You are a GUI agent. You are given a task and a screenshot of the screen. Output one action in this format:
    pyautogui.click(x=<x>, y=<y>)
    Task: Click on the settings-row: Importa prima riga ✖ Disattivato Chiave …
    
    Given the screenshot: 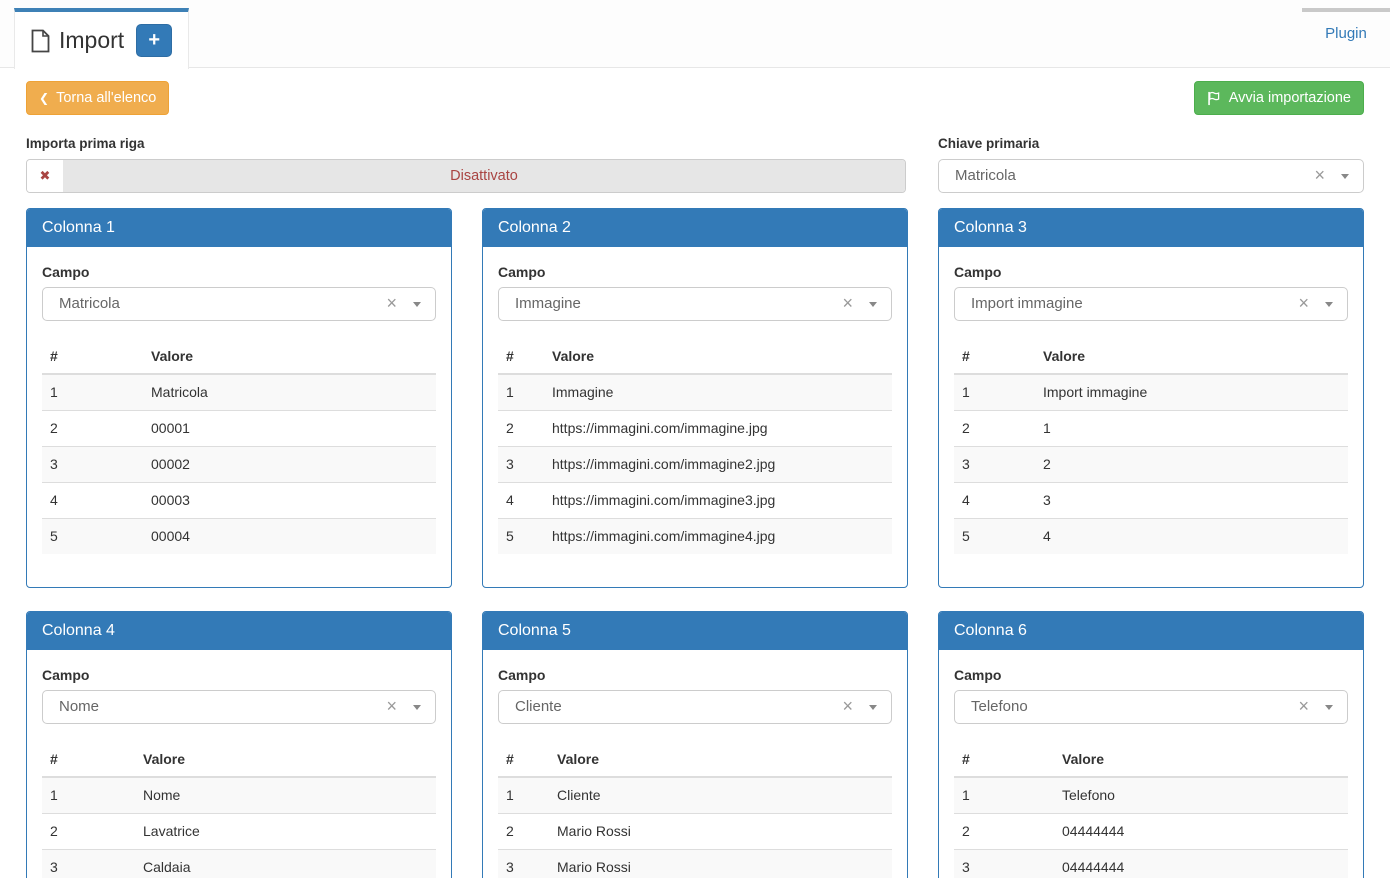 What is the action you would take?
    pyautogui.click(x=695, y=164)
    